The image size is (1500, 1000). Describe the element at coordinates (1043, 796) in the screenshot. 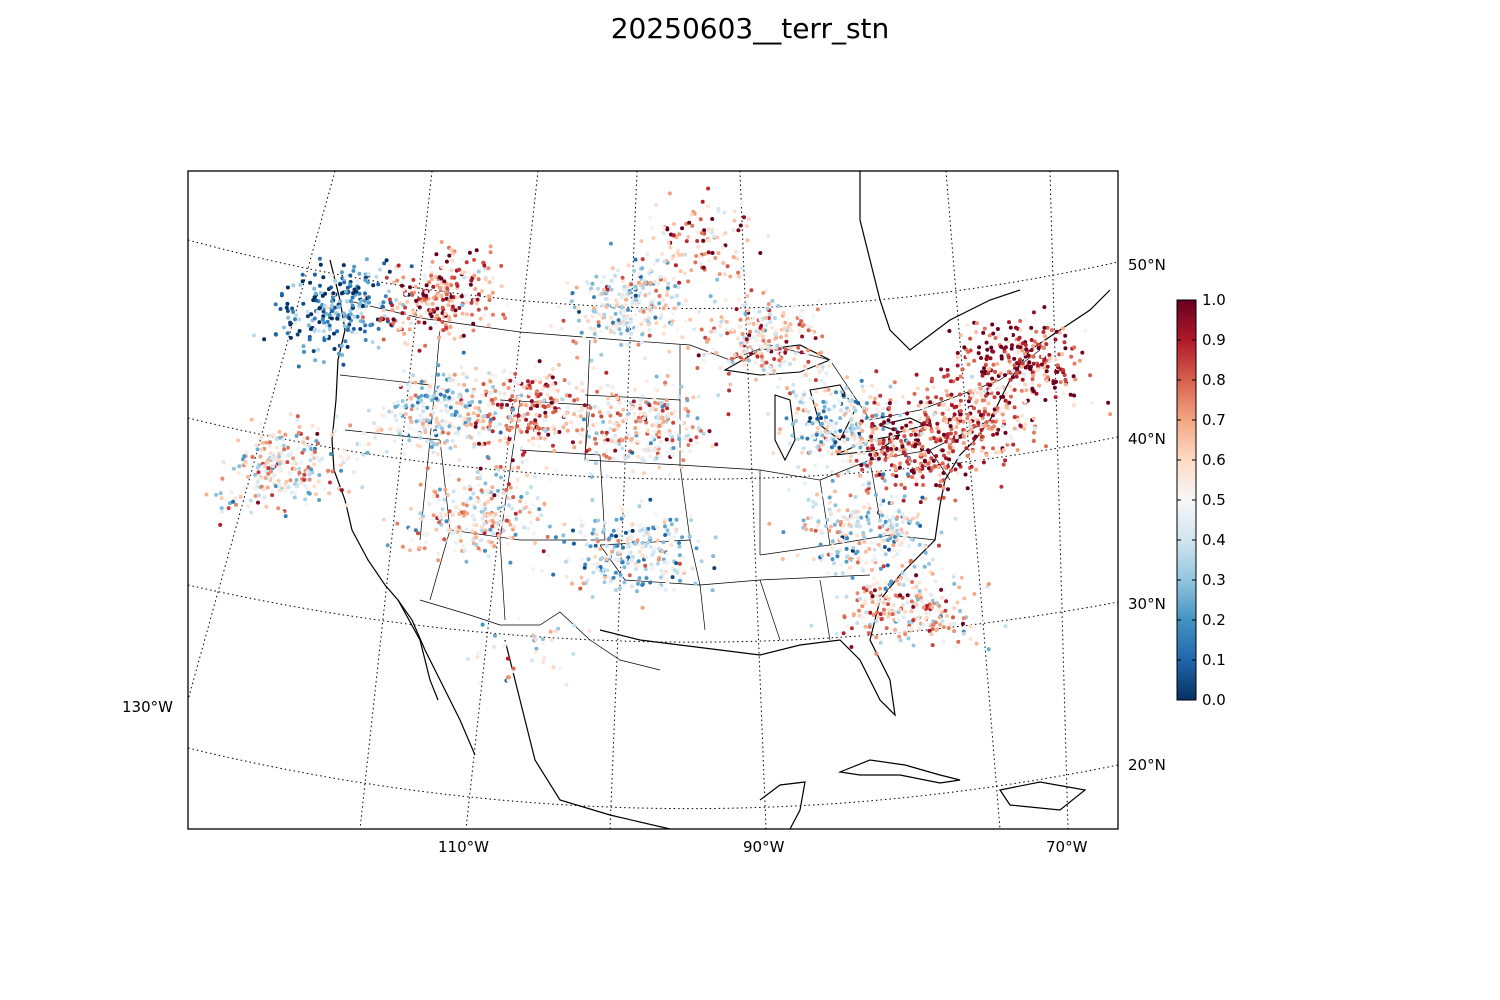

I see `hispaniola` at that location.